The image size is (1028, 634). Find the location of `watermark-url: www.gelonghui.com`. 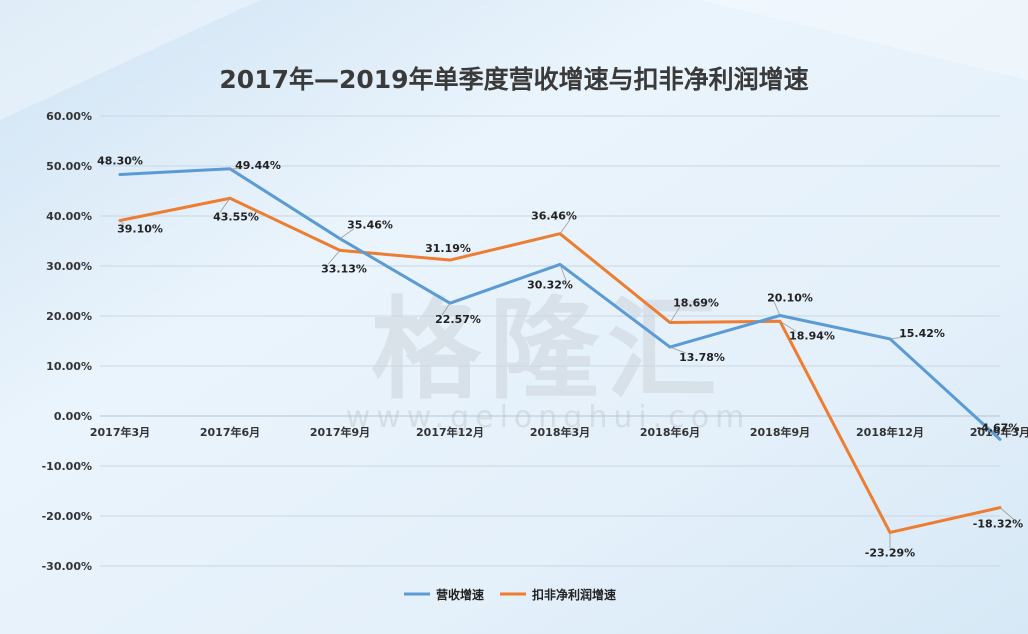

watermark-url: www.gelonghui.com is located at coordinates (548, 417).